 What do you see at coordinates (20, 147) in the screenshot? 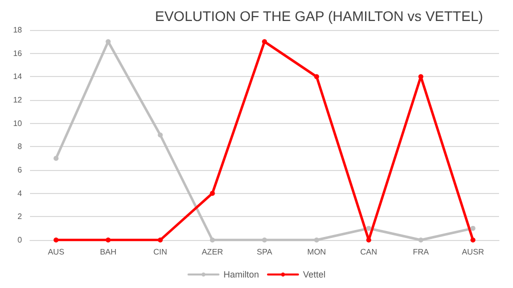
I see `y-tick-label: 8` at bounding box center [20, 147].